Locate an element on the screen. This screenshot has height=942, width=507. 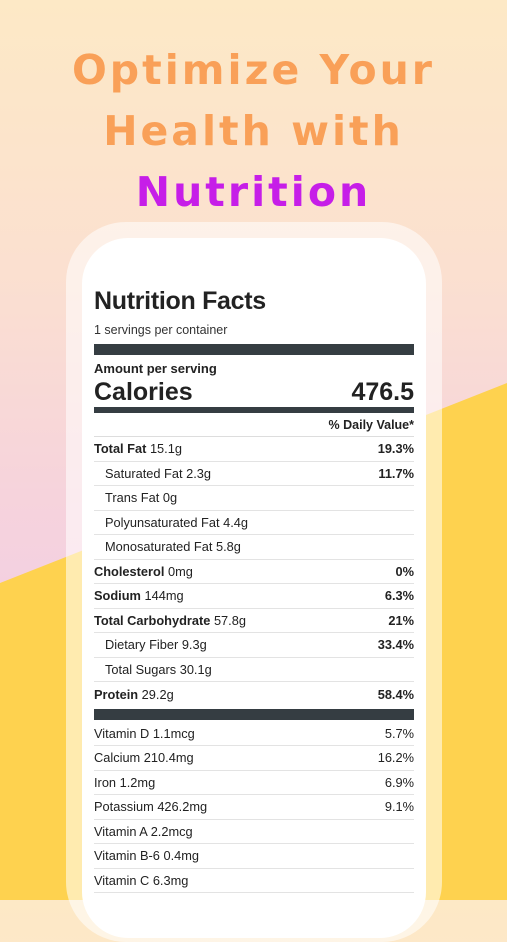
vitamin-name: Vitamin D is located at coordinates (122, 733).